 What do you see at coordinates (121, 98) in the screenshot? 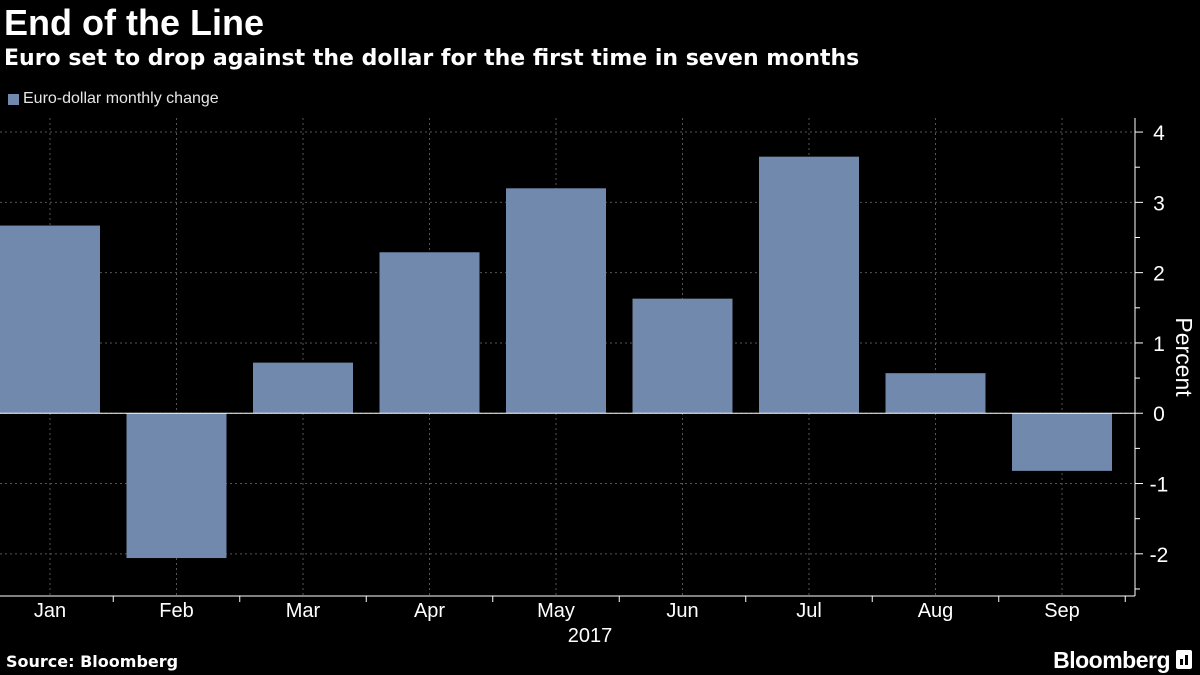
I see `legend-label: Euro-dollar monthly change` at bounding box center [121, 98].